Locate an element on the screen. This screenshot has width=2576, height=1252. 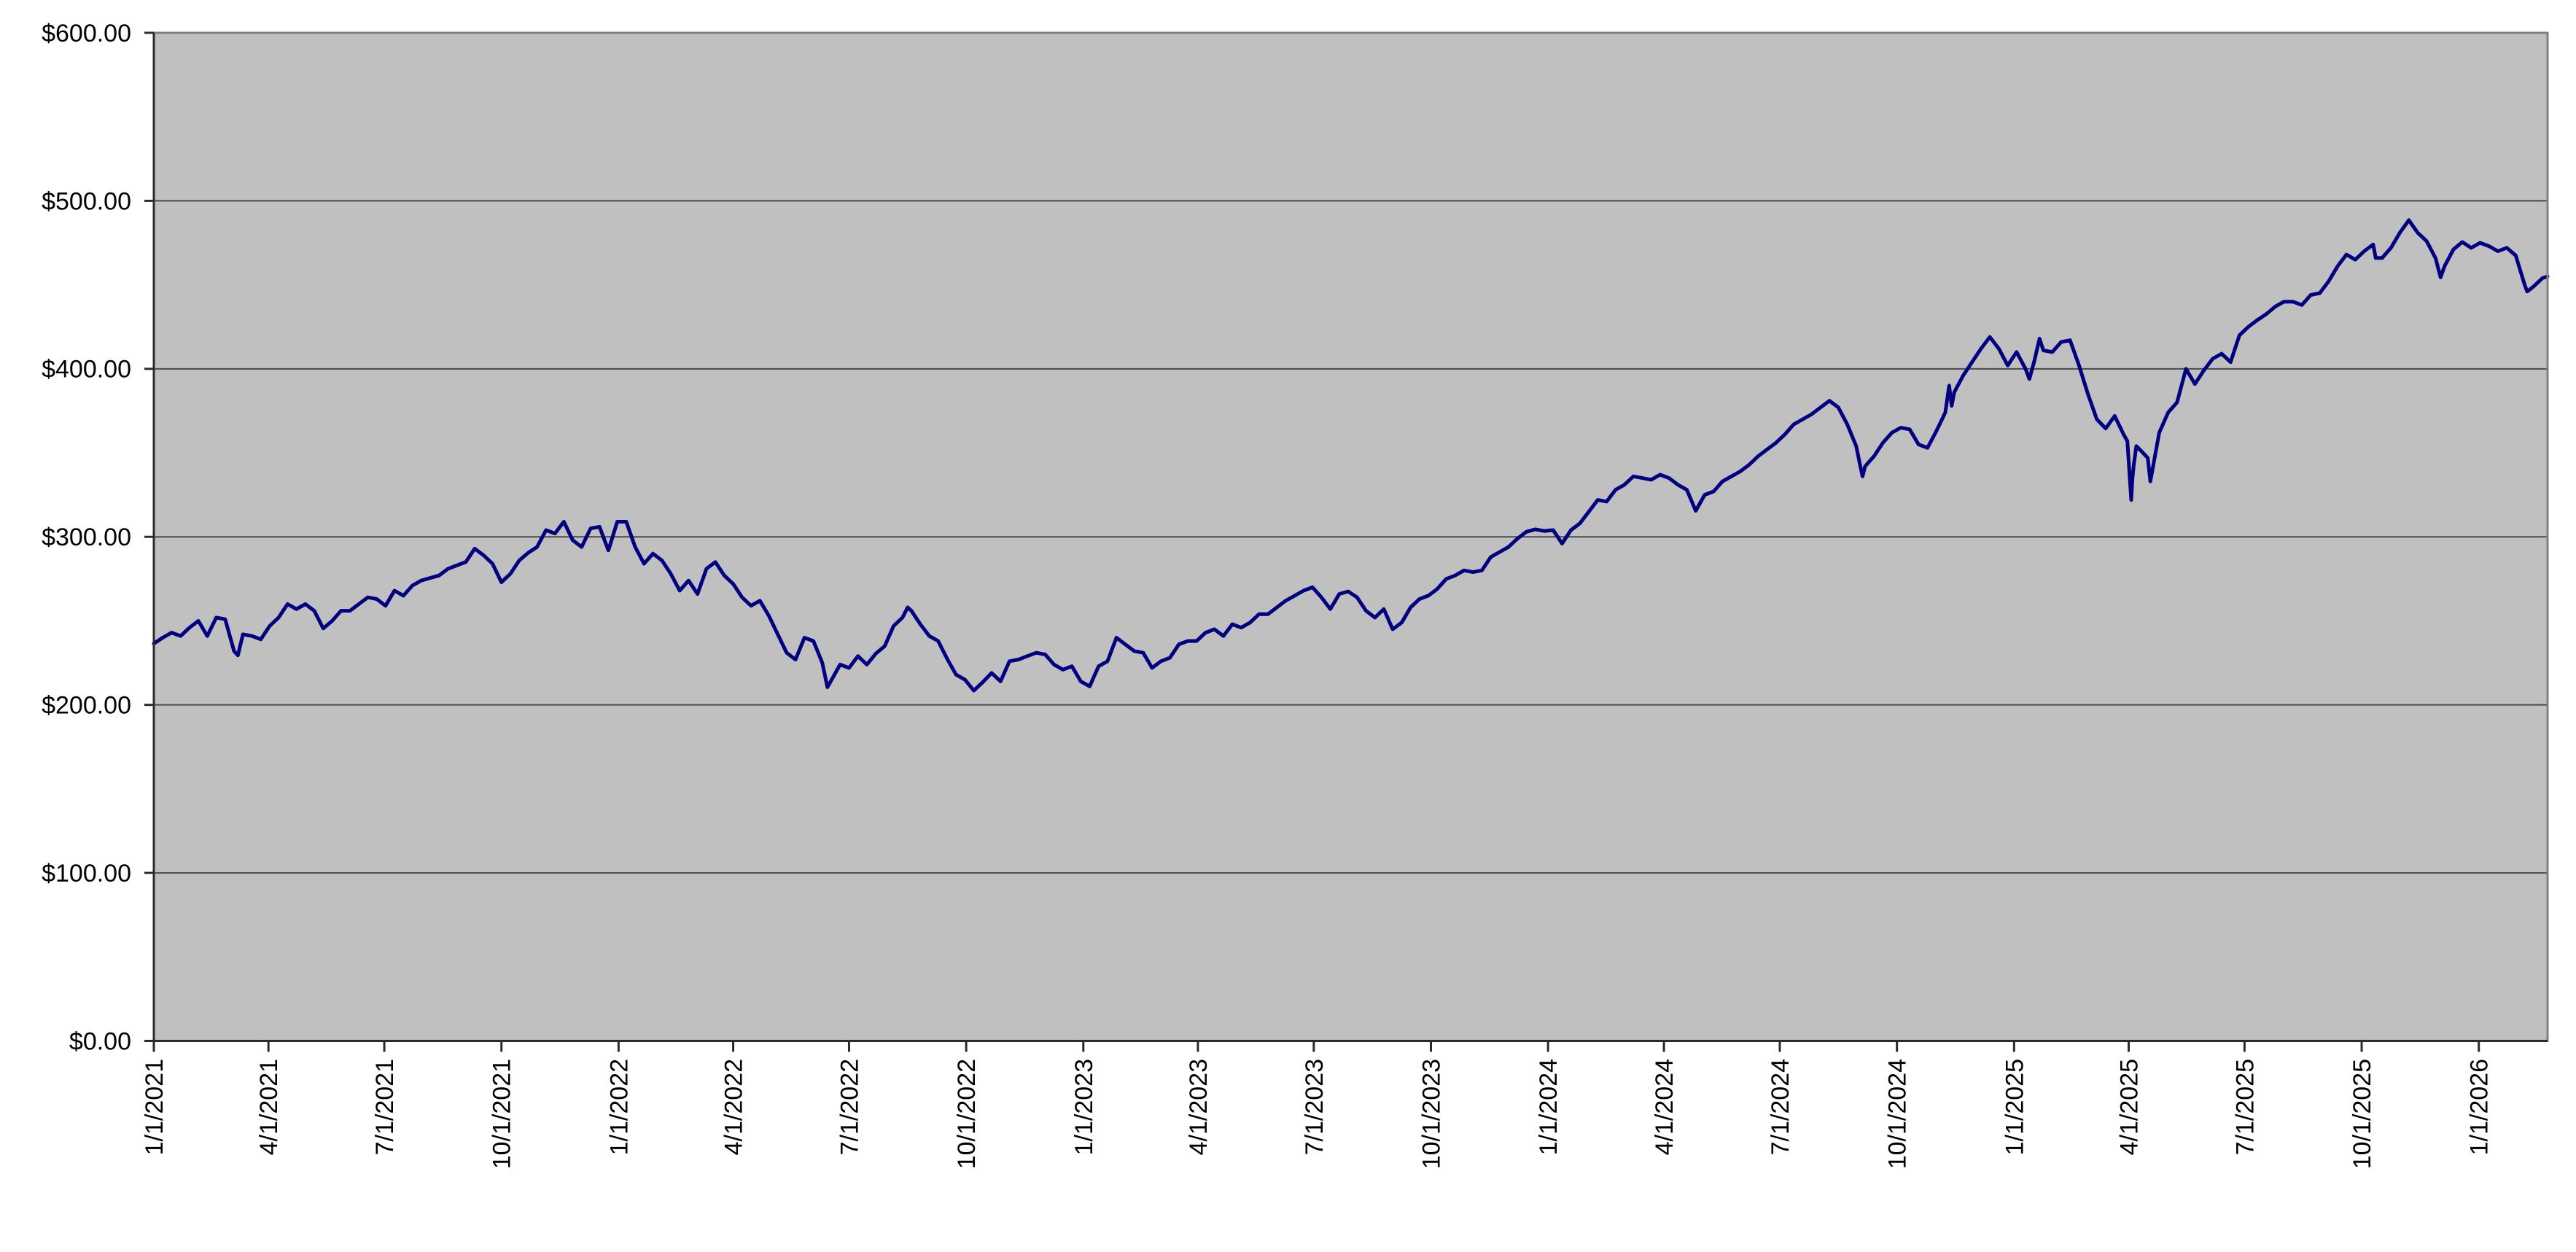
y-axis-ticks is located at coordinates (149, 536).